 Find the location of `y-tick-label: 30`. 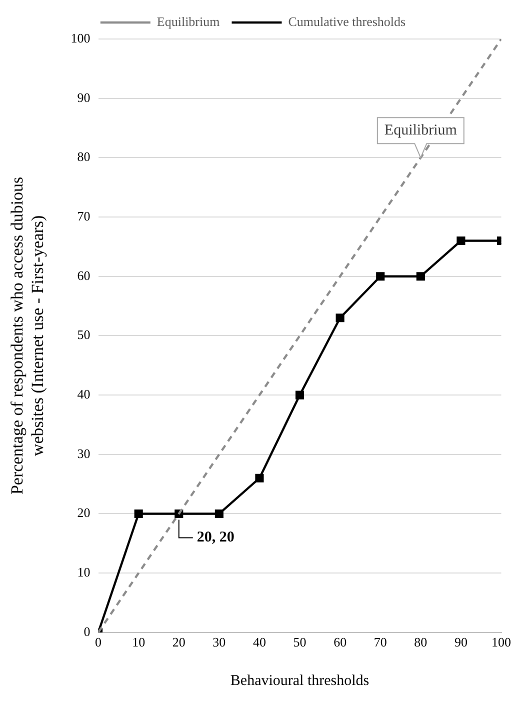

y-tick-label: 30 is located at coordinates (83, 453).